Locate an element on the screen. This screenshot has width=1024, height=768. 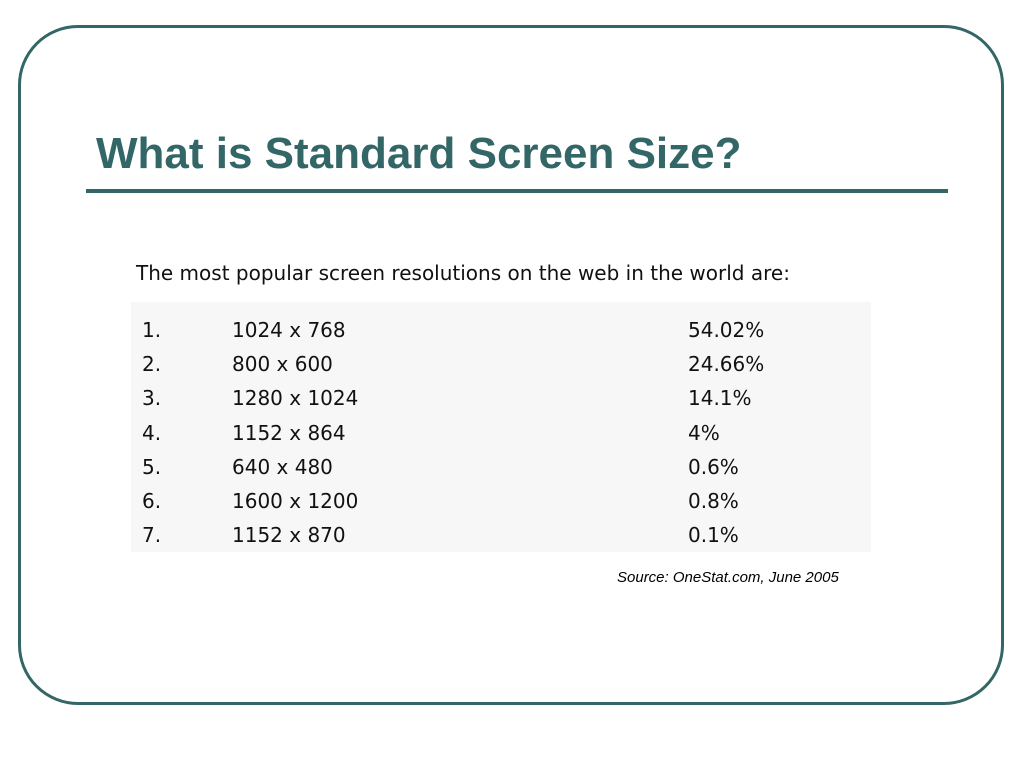
resolution-cell: 1152 x 864 is located at coordinates (289, 432).